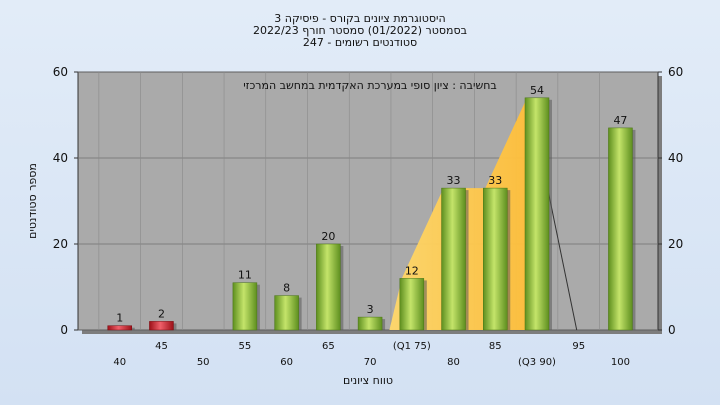  What do you see at coordinates (60, 72) in the screenshot?
I see `y-tick-left-60: 60` at bounding box center [60, 72].